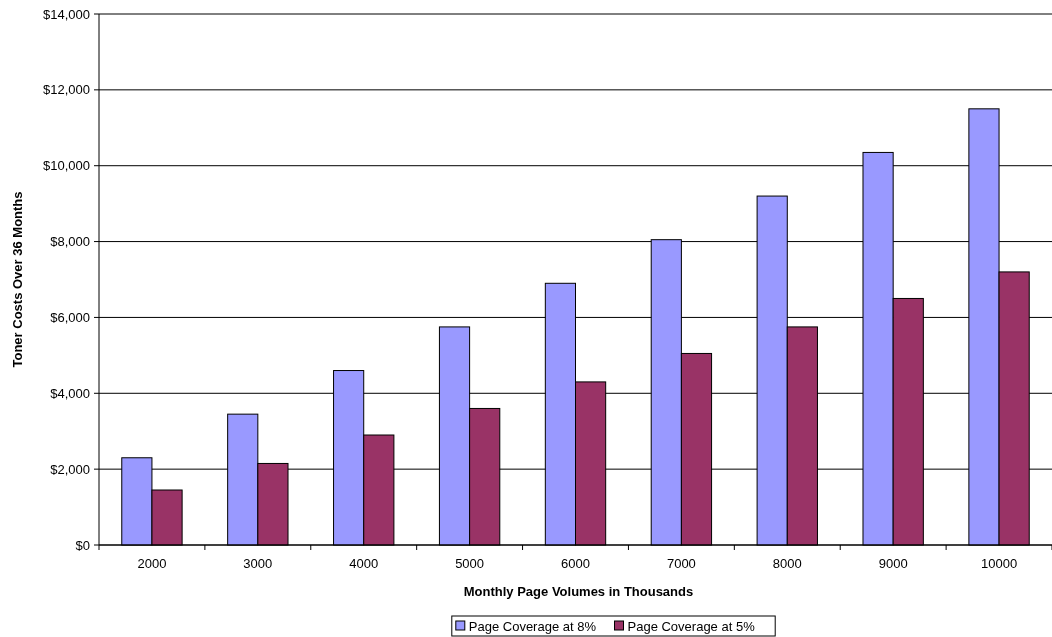 The height and width of the screenshot is (637, 1052). Describe the element at coordinates (787, 563) in the screenshot. I see `x-tick-label: 8000` at that location.